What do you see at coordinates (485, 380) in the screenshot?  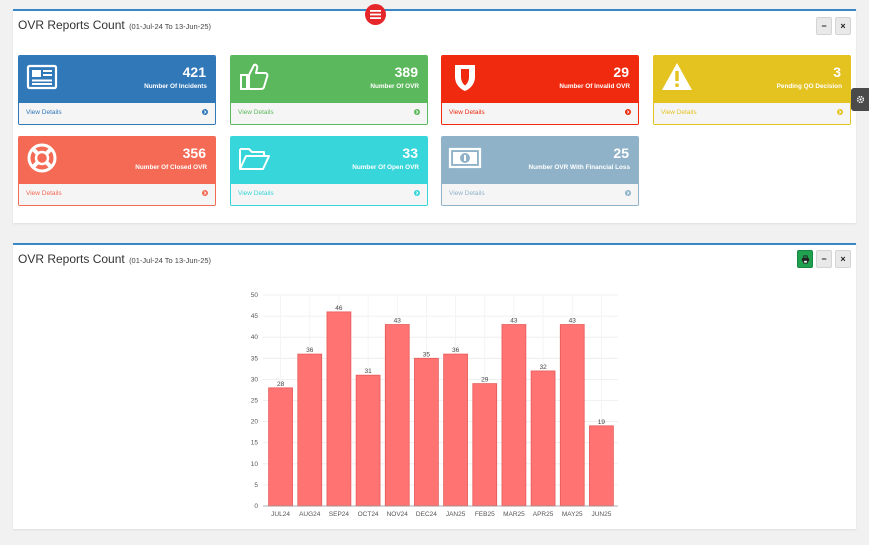 I see `data-label: 29` at bounding box center [485, 380].